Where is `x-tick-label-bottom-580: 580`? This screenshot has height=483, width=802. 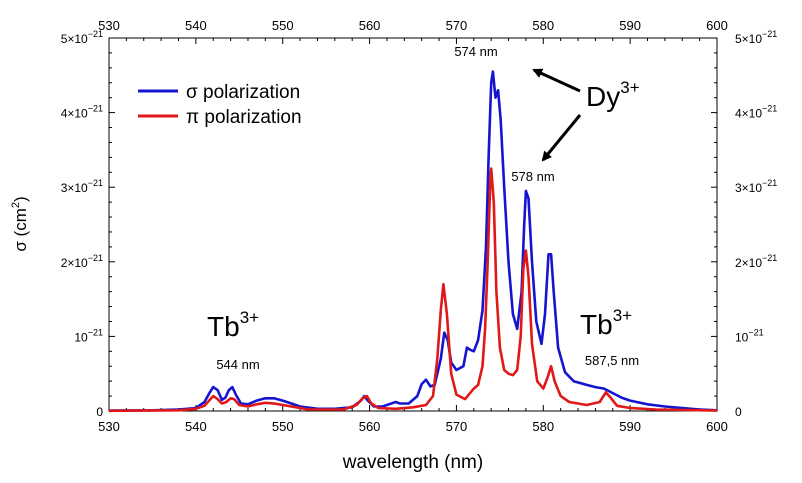 x-tick-label-bottom-580: 580 is located at coordinates (543, 426).